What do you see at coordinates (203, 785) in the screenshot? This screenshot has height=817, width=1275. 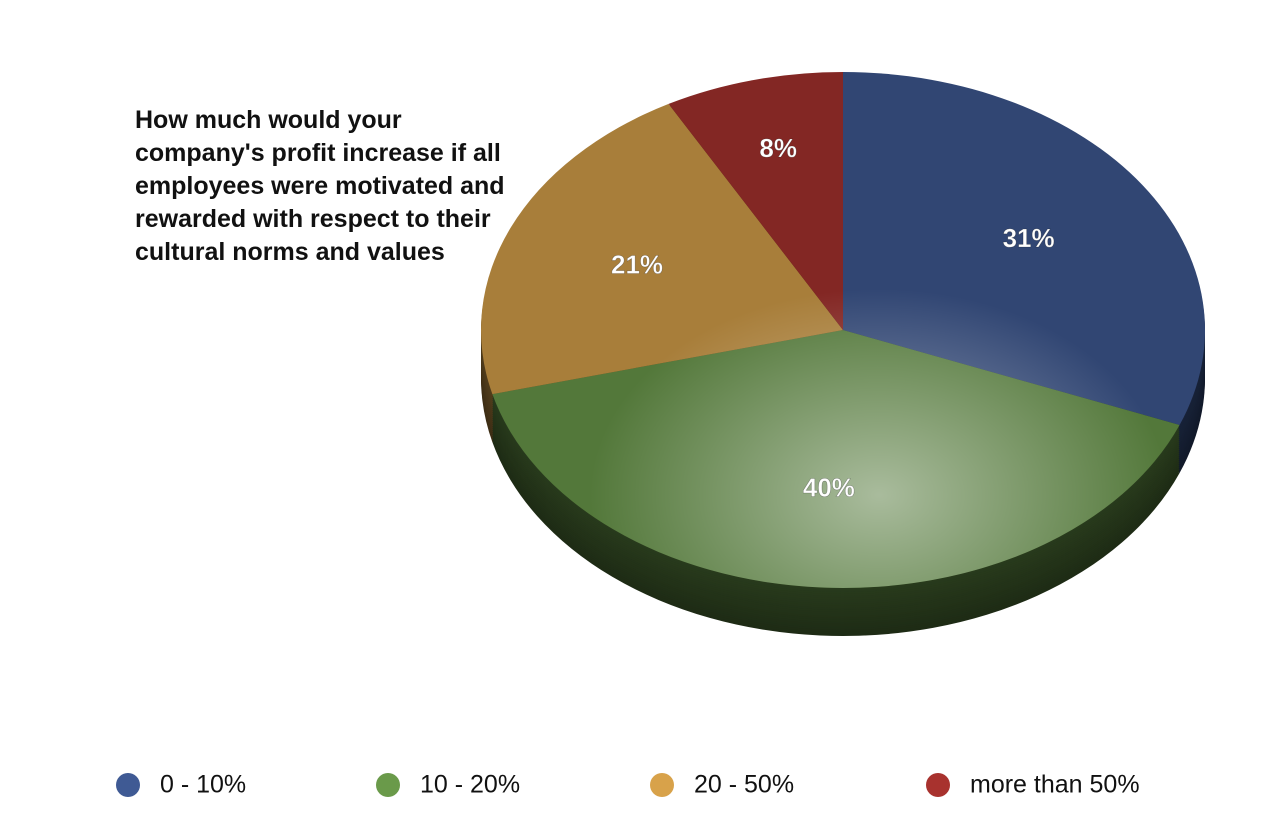 I see `legend-label: 0 - 10%` at bounding box center [203, 785].